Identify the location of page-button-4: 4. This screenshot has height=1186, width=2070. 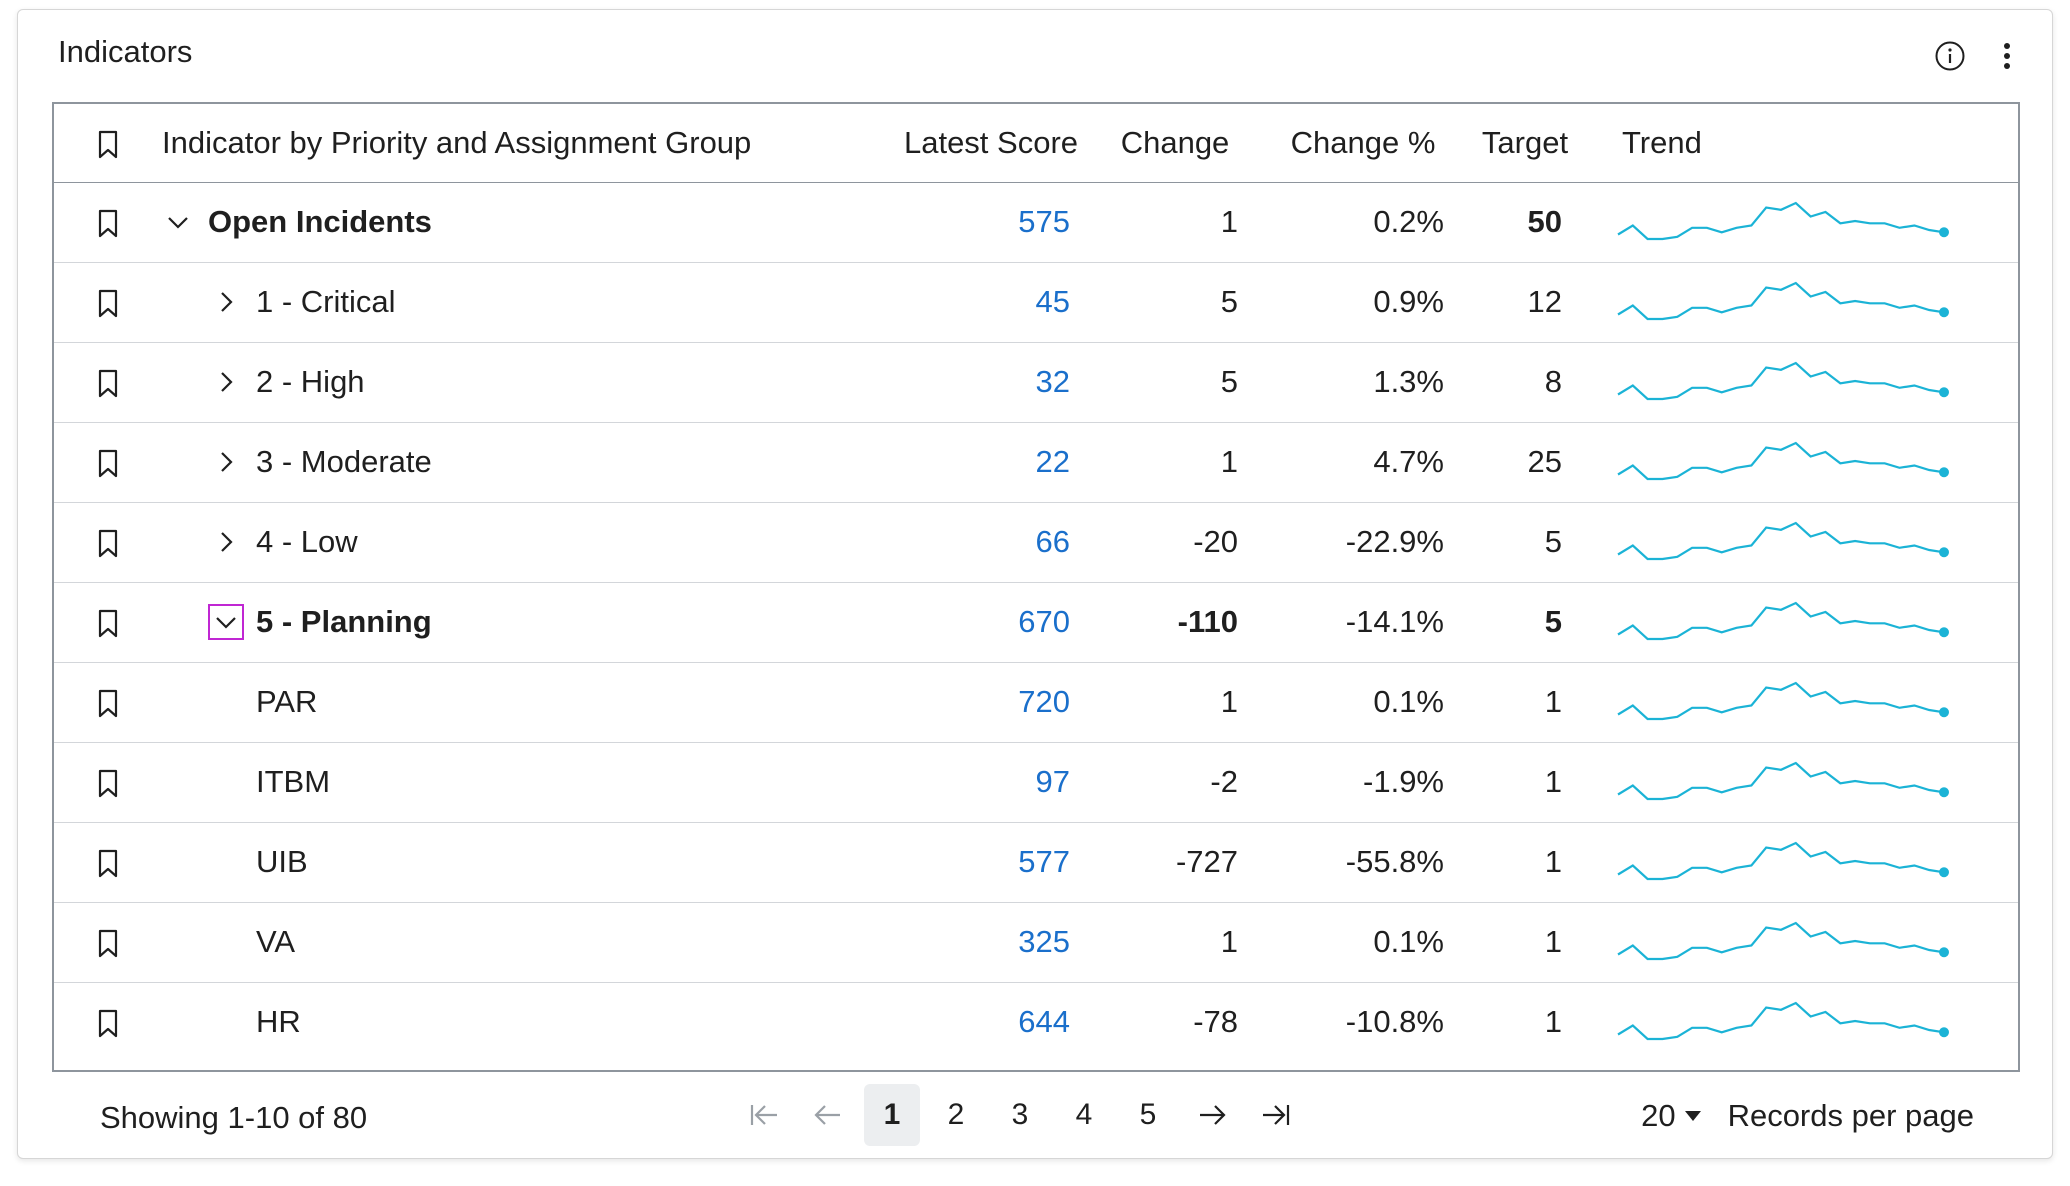
(1084, 1114).